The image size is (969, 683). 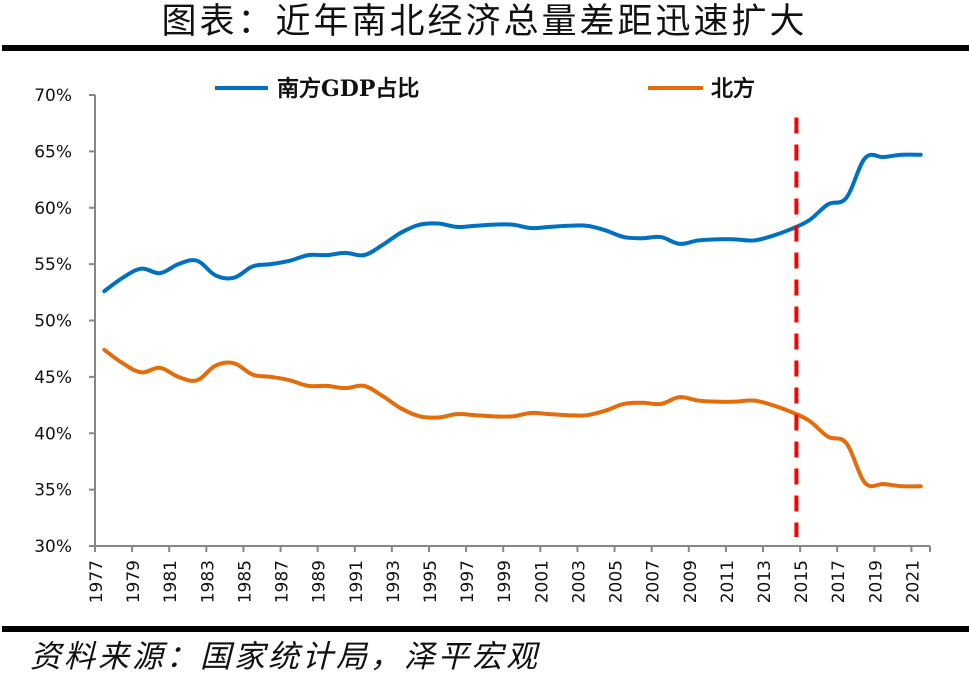 What do you see at coordinates (468, 581) in the screenshot?
I see `x-tick-label: 1997` at bounding box center [468, 581].